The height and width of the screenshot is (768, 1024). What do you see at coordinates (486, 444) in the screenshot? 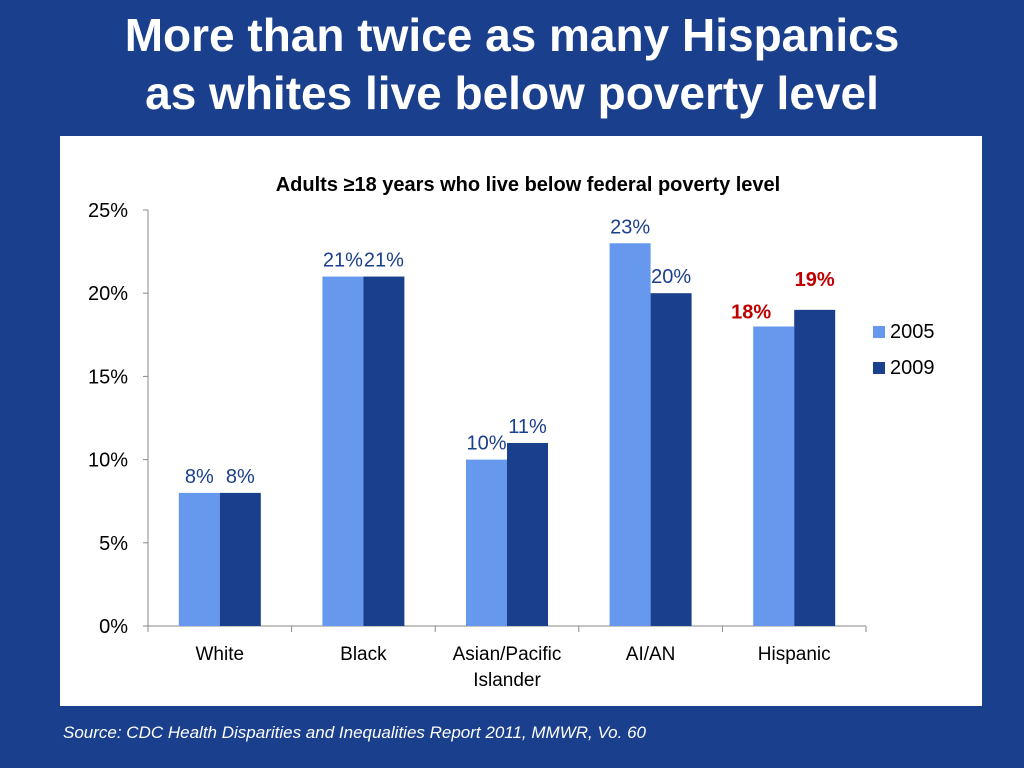
I see `data-label: 10%` at bounding box center [486, 444].